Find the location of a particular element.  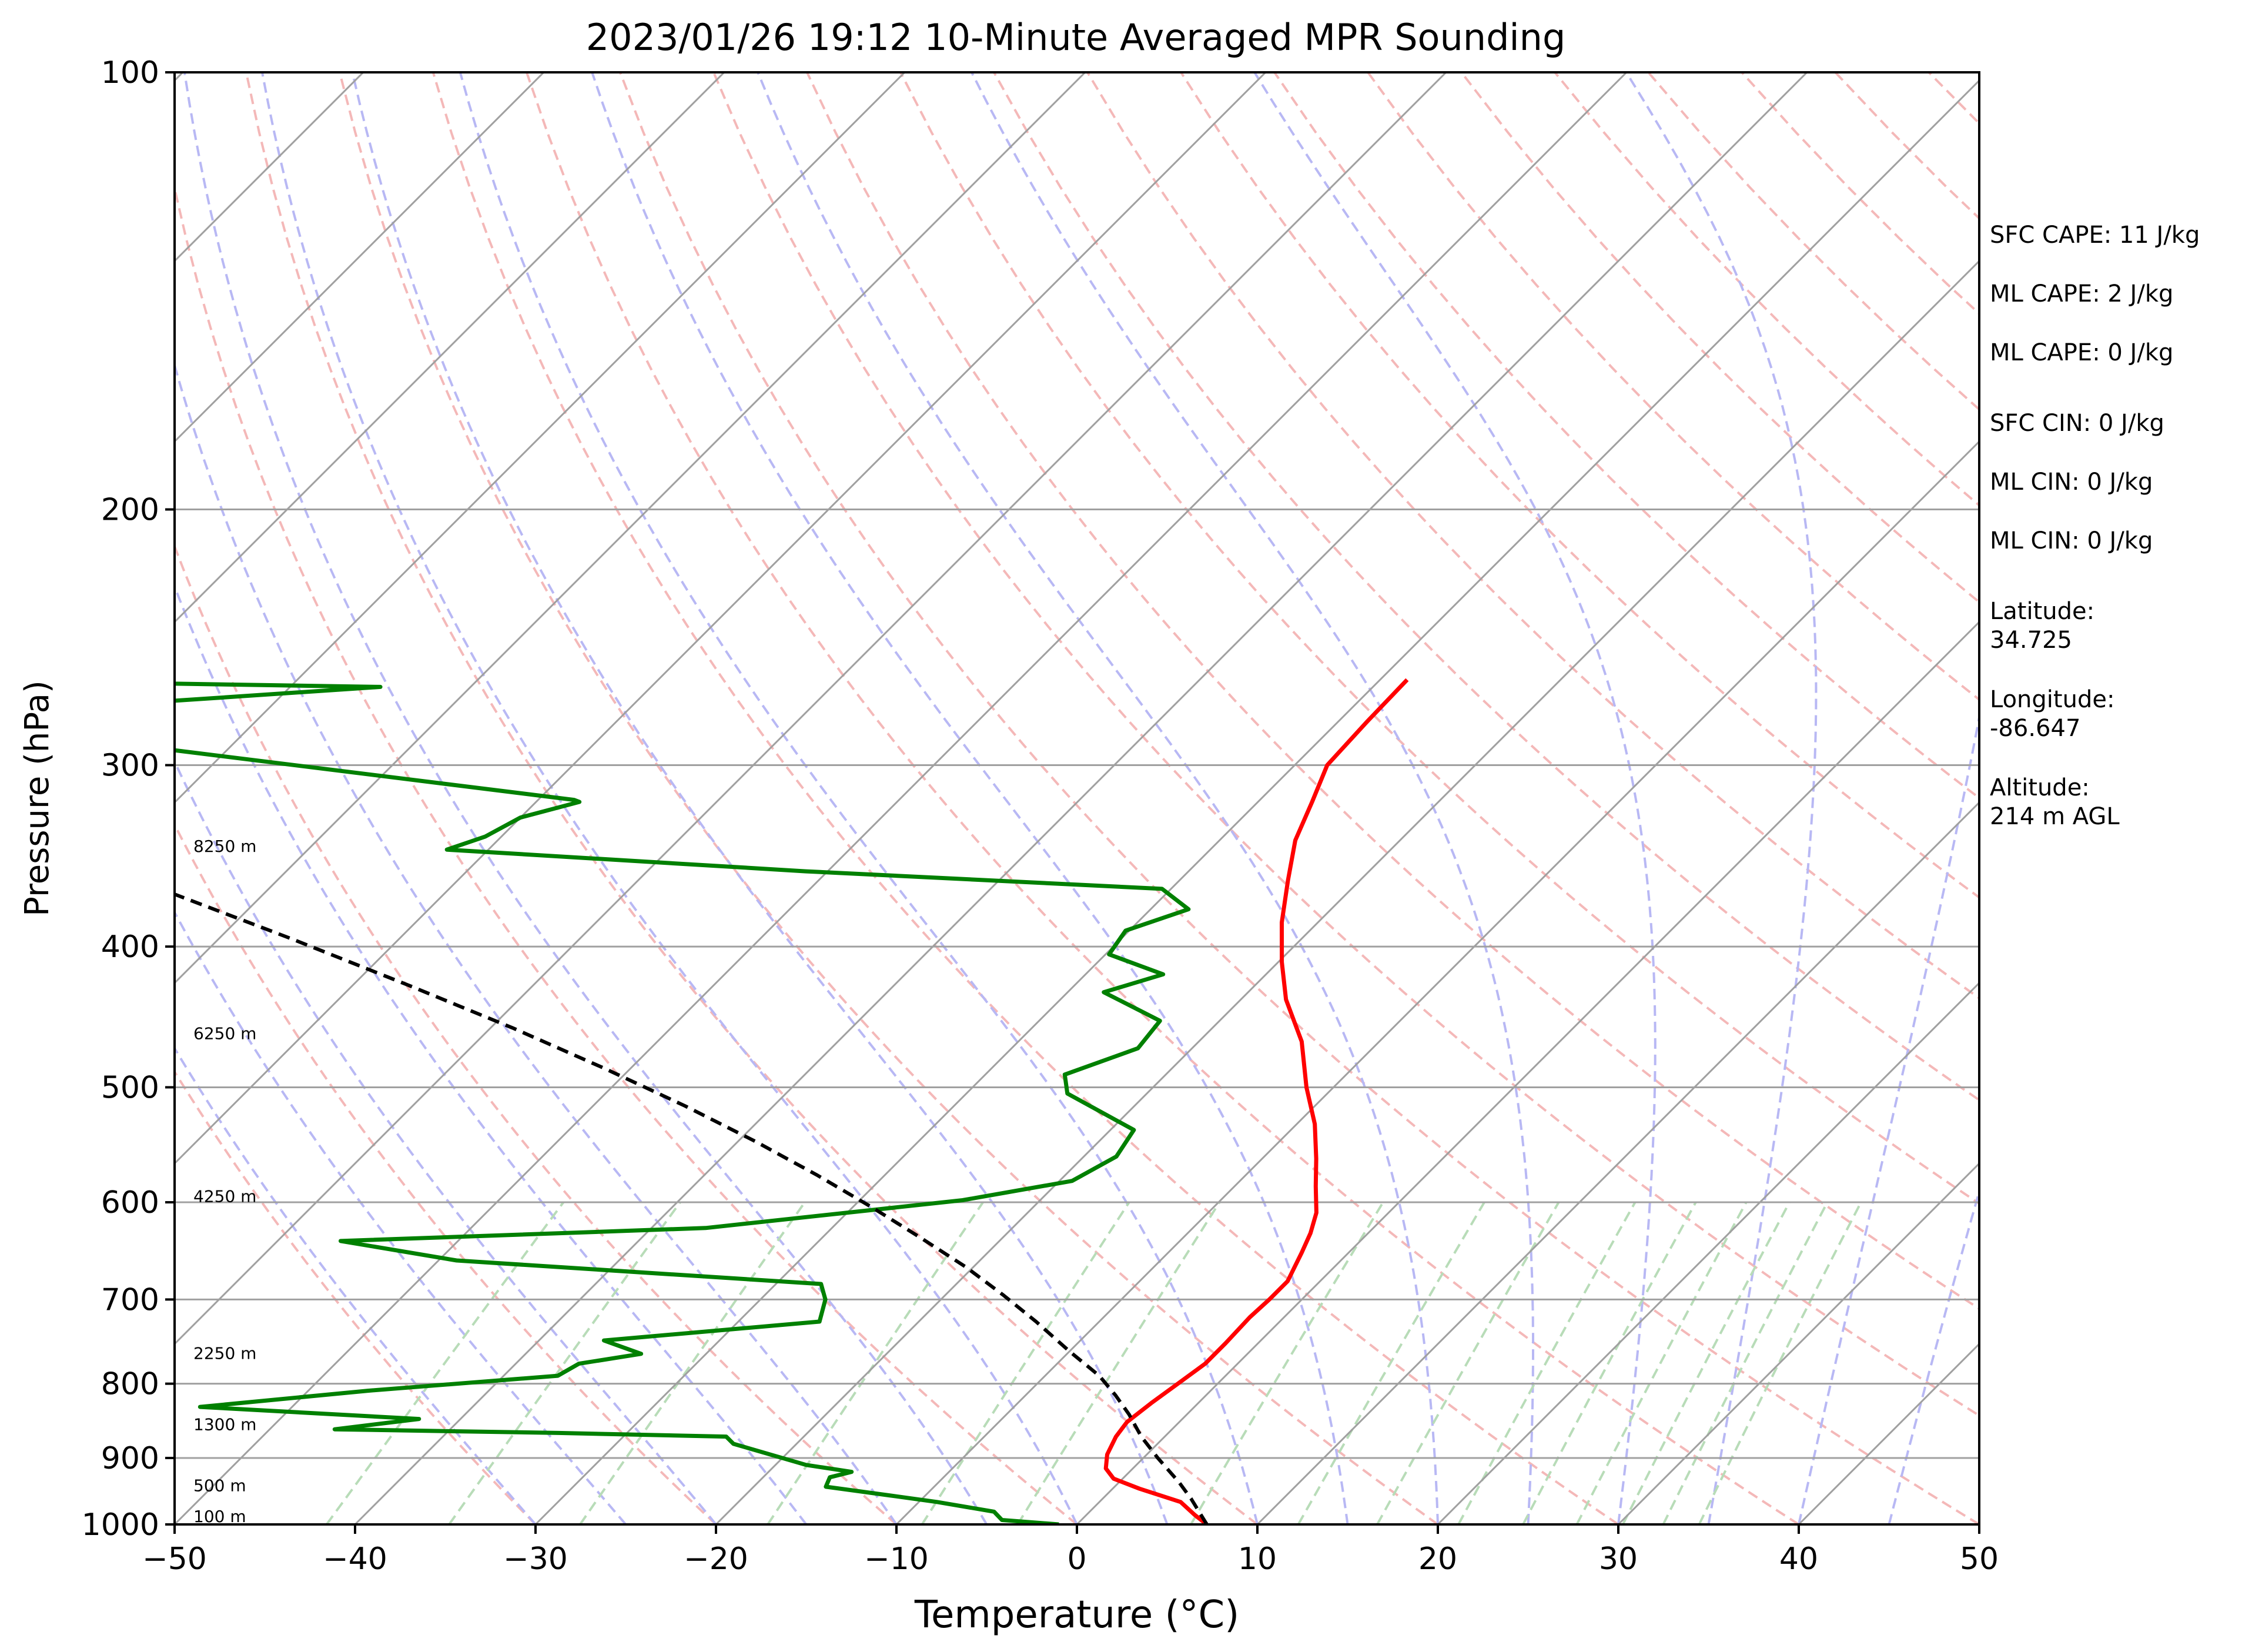

annotation-line: Longitude: is located at coordinates (2052, 700).